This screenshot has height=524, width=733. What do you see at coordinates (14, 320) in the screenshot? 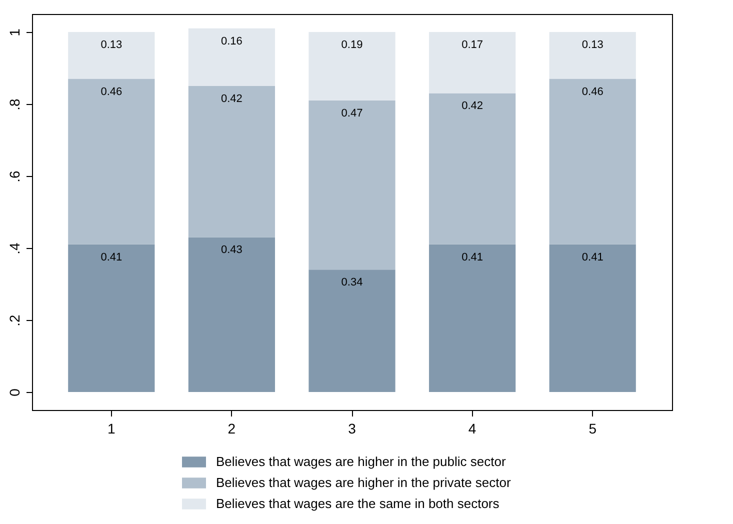
I see `y-tick-label: .2` at bounding box center [14, 320].